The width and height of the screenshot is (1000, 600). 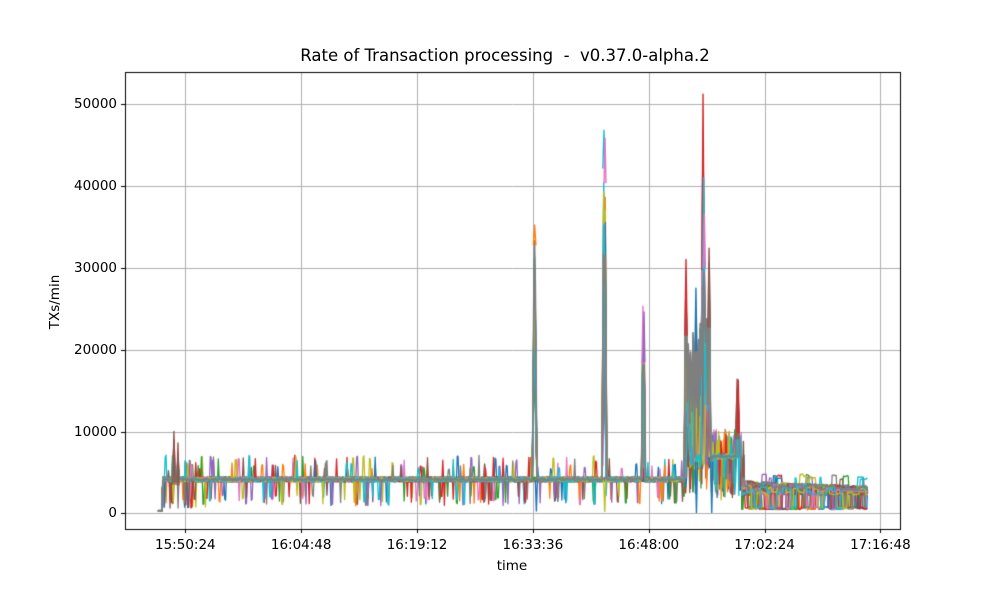 I want to click on y-tick-label: 40000, so click(x=95, y=185).